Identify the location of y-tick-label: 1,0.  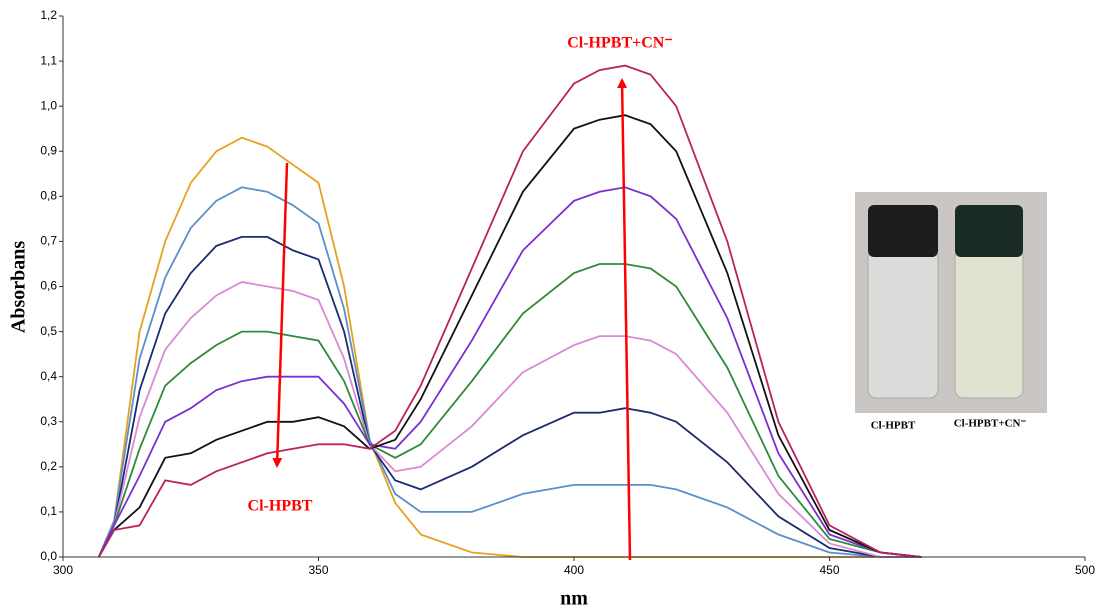
(48, 105).